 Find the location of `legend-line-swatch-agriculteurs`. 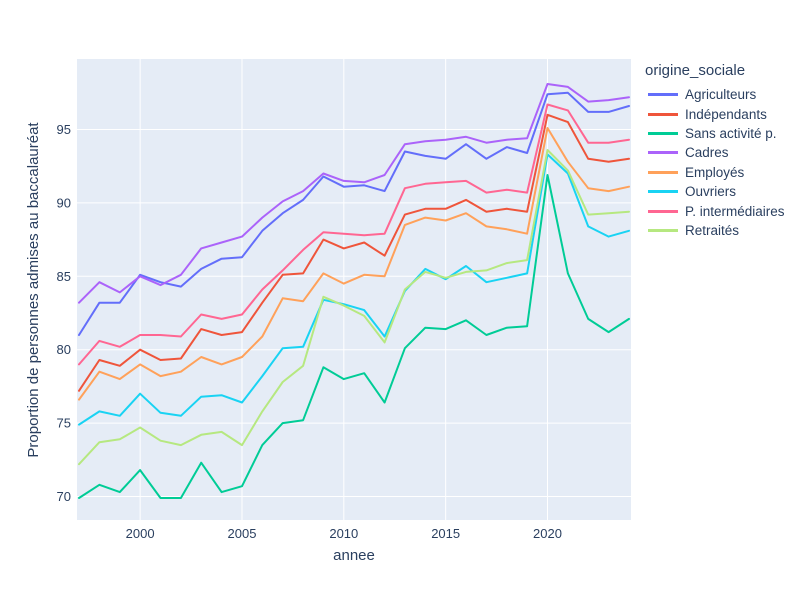

legend-line-swatch-agriculteurs is located at coordinates (663, 95).